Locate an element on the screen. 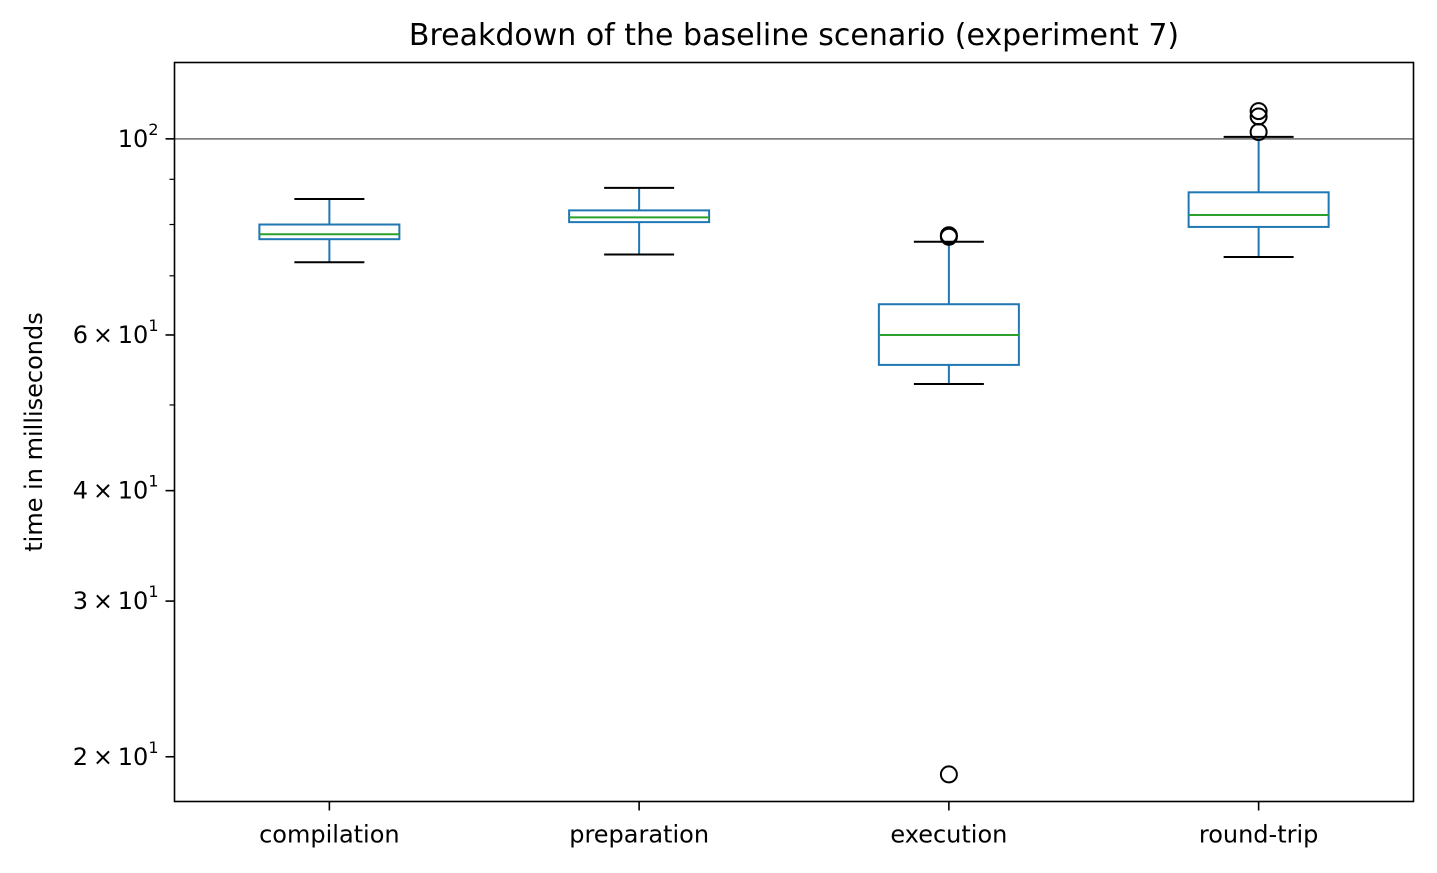 The height and width of the screenshot is (873, 1437). y-tick-label: 6 × 10¹ is located at coordinates (116, 332).